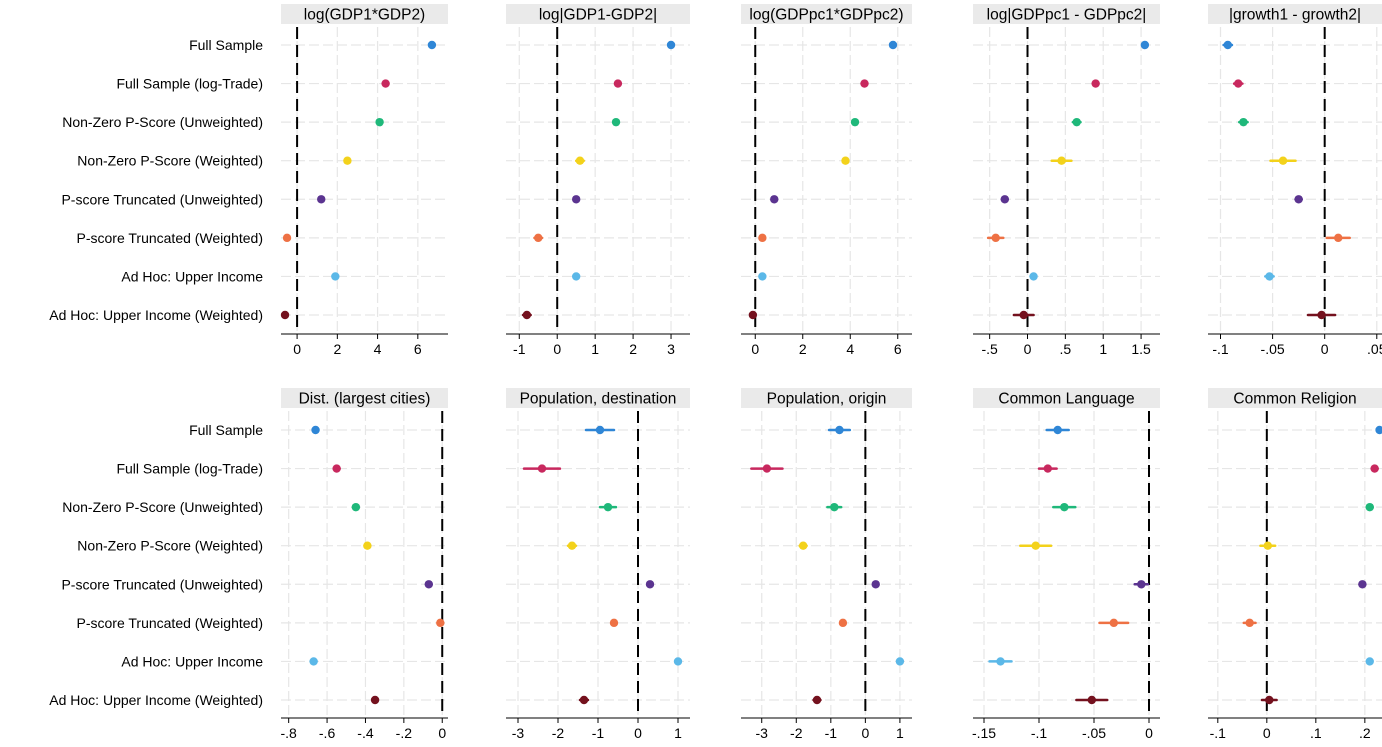 This screenshot has height=747, width=1382. I want to click on x-tick-label: 2, so click(803, 349).